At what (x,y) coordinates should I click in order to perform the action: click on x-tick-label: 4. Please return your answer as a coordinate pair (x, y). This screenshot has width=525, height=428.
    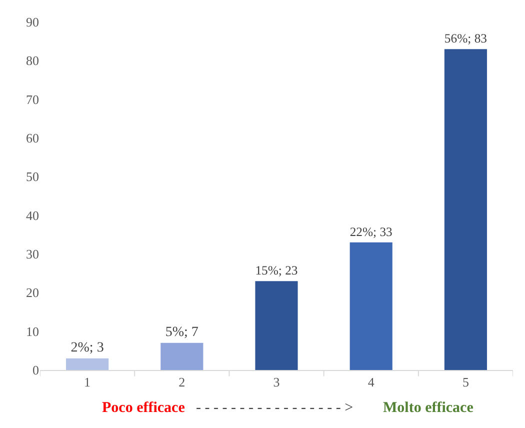
    Looking at the image, I should click on (371, 382).